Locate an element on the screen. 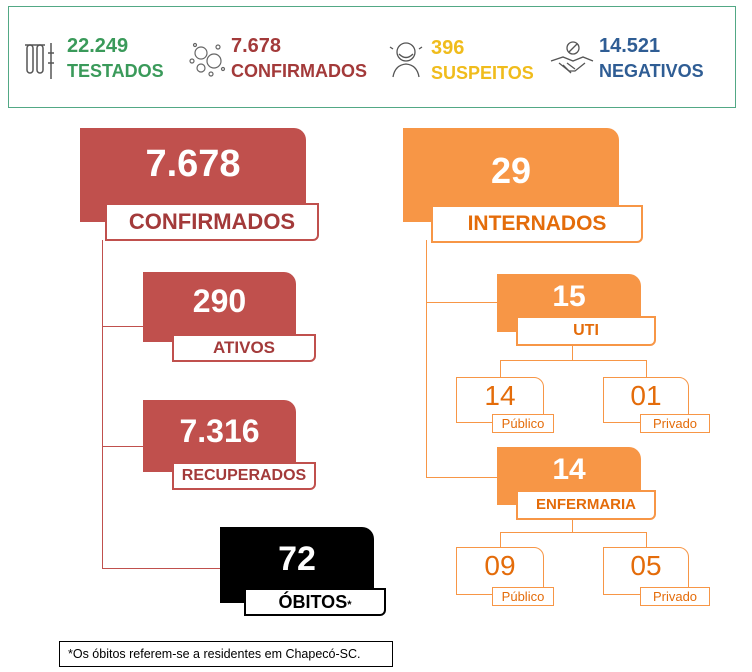 The height and width of the screenshot is (672, 752). handshake-icon is located at coordinates (572, 61).